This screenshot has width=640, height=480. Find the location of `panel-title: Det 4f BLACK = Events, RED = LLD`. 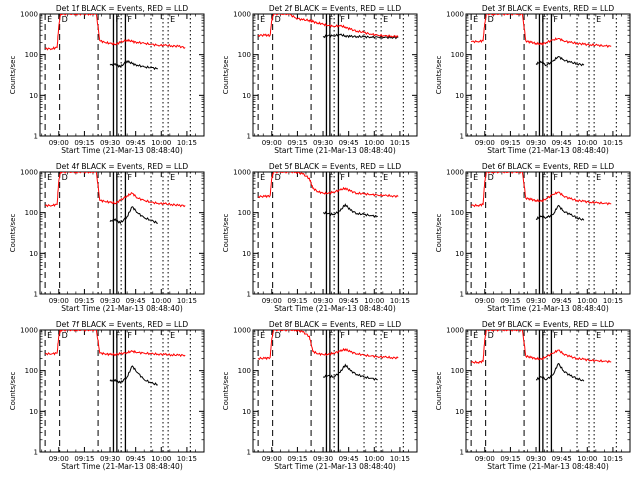

panel-title: Det 4f BLACK = Events, RED = LLD is located at coordinates (122, 166).